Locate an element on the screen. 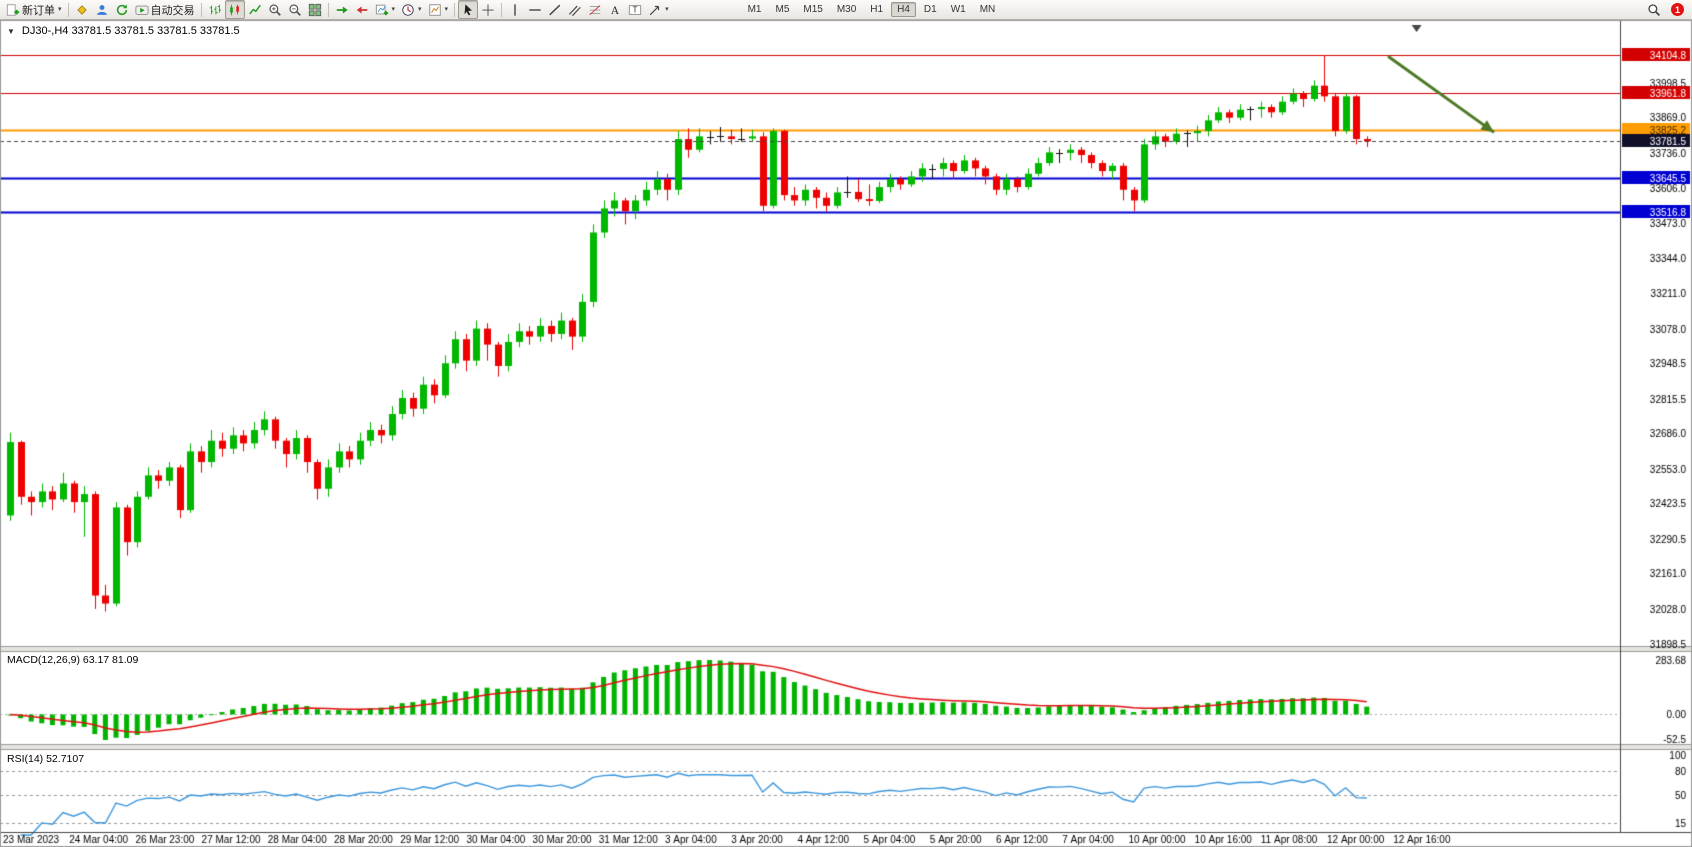  search-icon is located at coordinates (1654, 10).